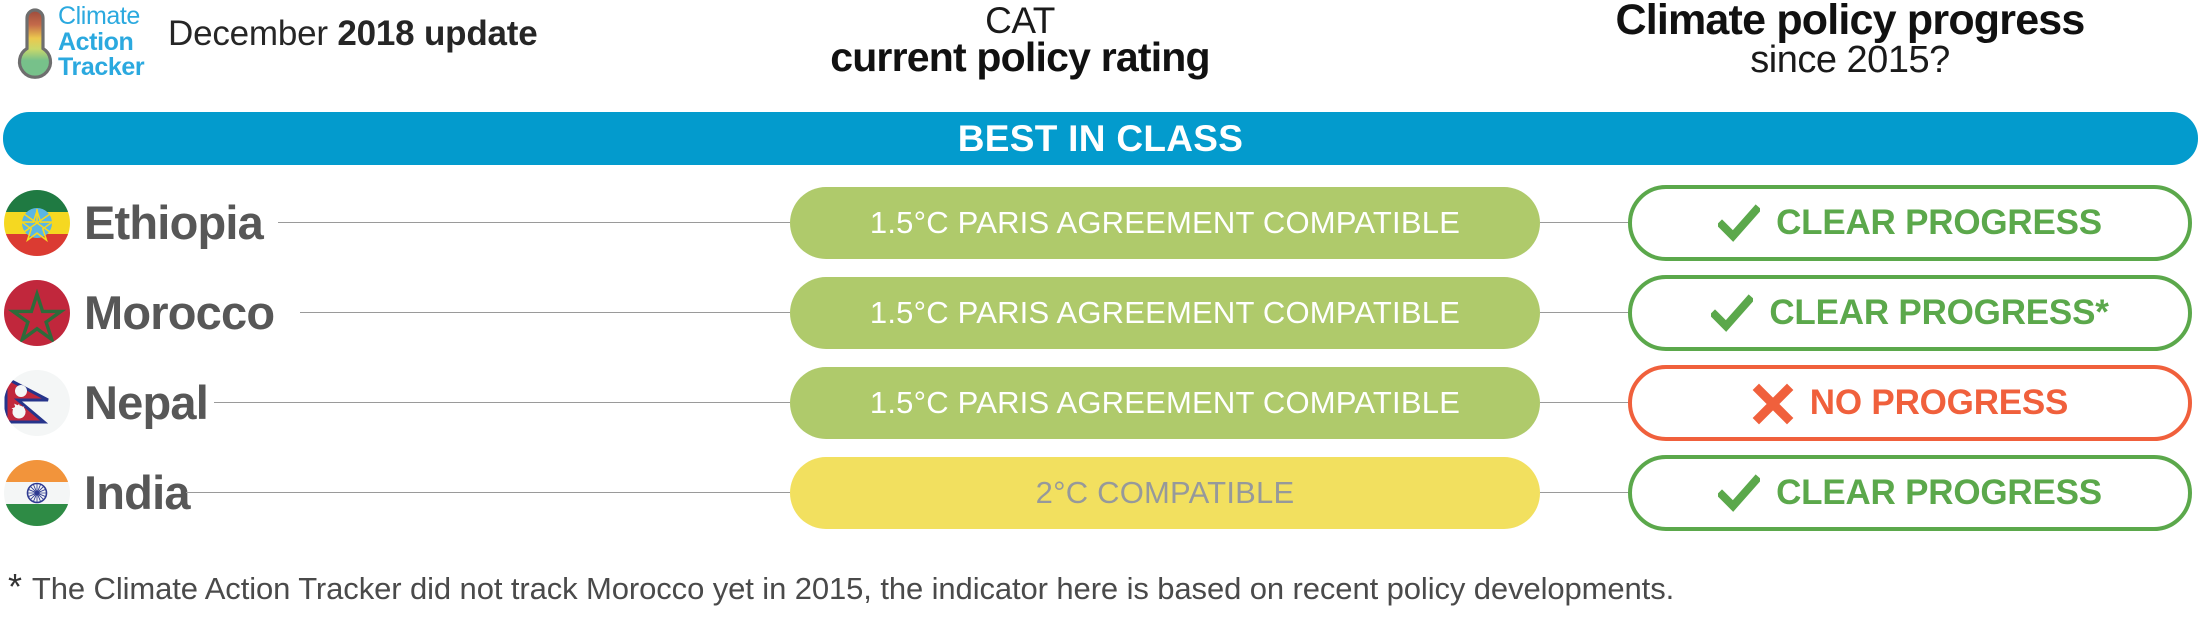 Image resolution: width=2201 pixels, height=627 pixels. I want to click on column-title-progress-line2: since 2015?, so click(1850, 59).